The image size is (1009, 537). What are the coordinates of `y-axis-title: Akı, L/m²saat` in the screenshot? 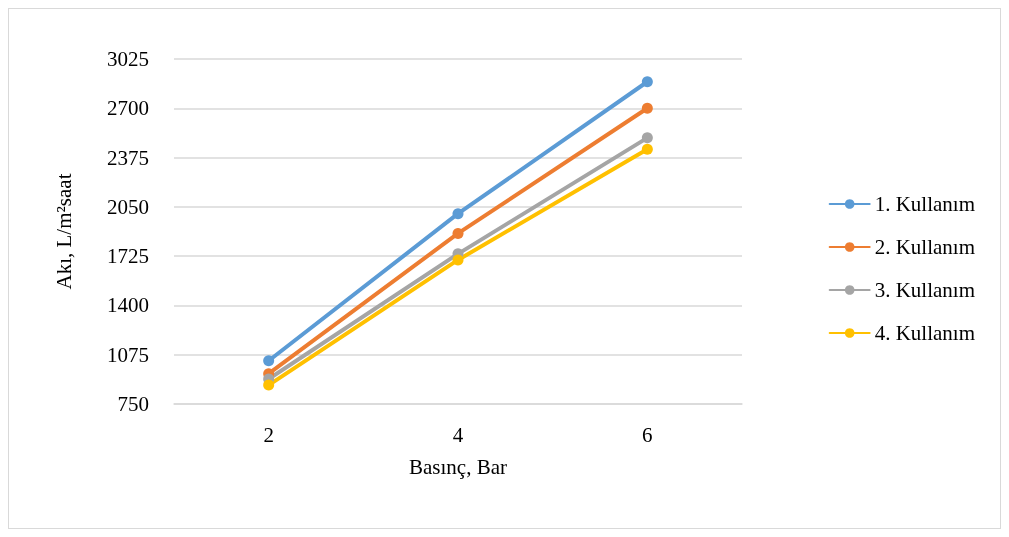 It's located at (63, 231).